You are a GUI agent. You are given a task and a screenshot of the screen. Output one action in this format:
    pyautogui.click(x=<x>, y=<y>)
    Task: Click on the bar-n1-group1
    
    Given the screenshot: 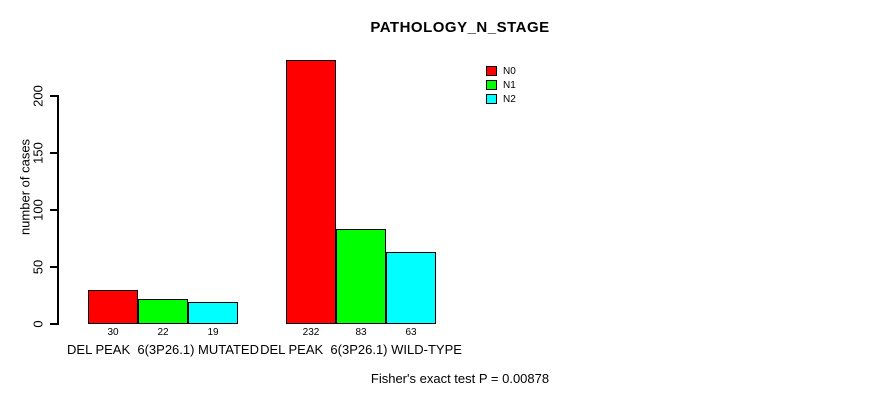 What is the action you would take?
    pyautogui.click(x=163, y=311)
    